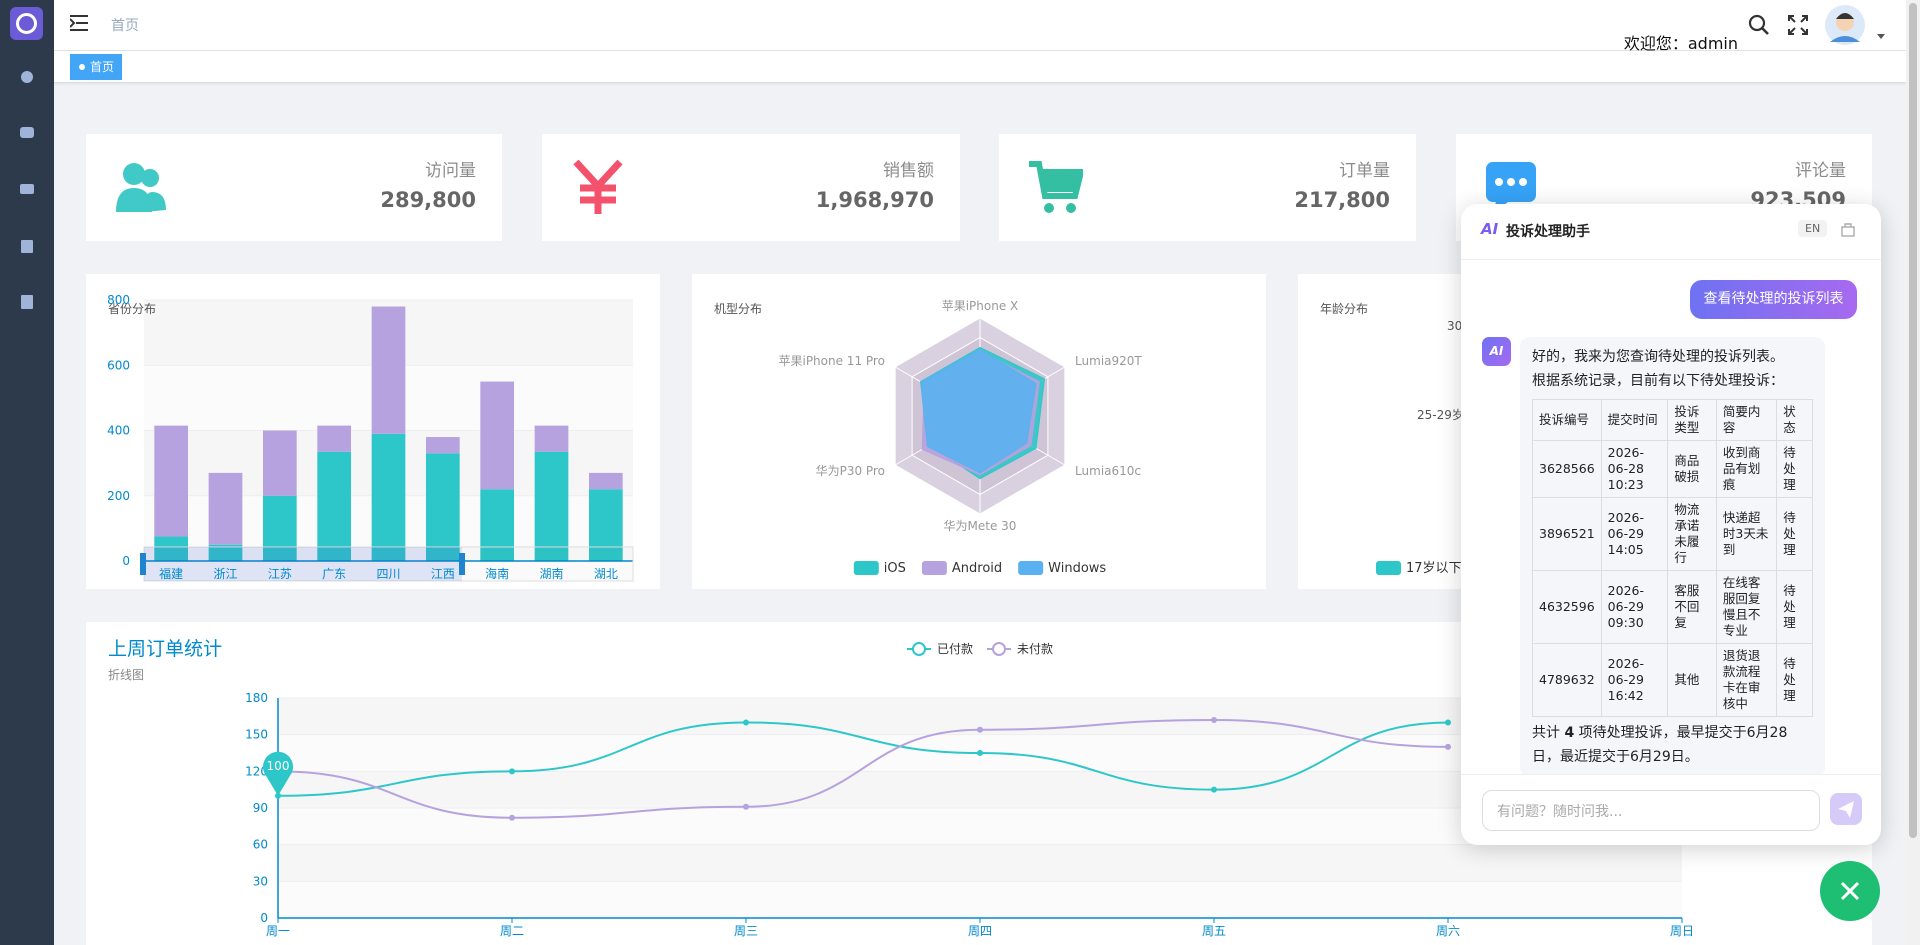 This screenshot has width=1920, height=945. What do you see at coordinates (1567, 420) in the screenshot?
I see `header-cell: 投诉编号` at bounding box center [1567, 420].